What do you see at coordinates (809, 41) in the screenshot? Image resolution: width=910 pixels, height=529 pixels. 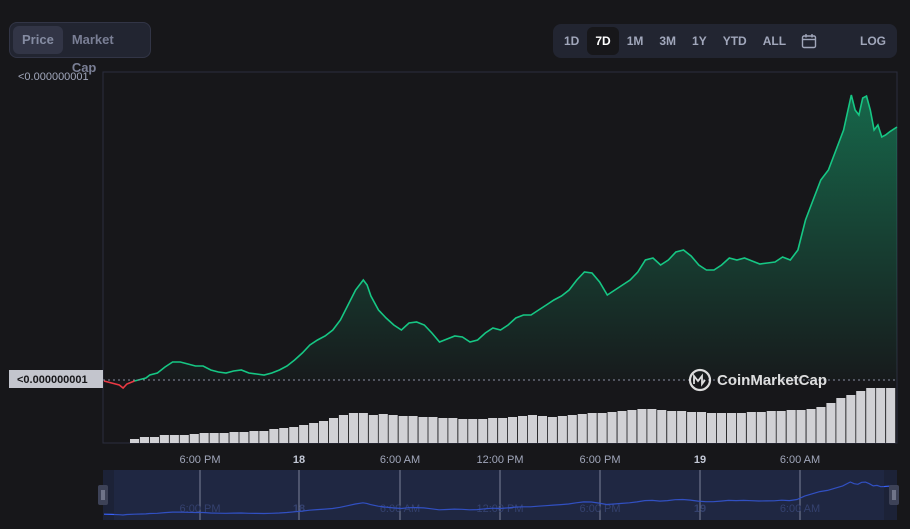 I see `calendar-icon` at bounding box center [809, 41].